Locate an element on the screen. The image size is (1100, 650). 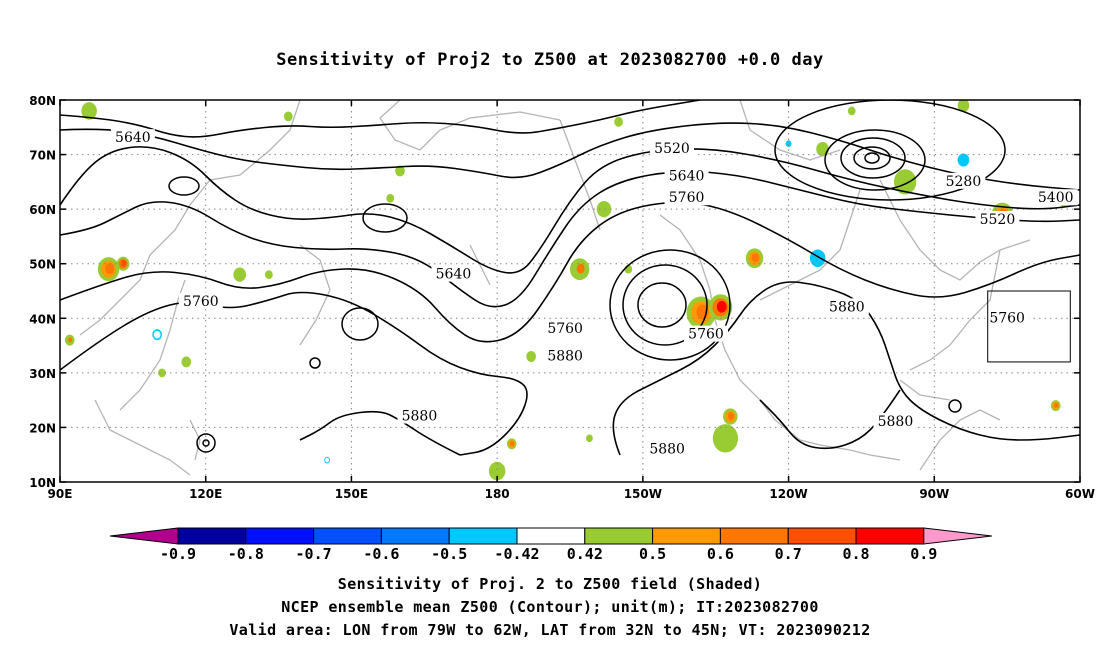
lat-tick-label: 50N is located at coordinates (42, 265).